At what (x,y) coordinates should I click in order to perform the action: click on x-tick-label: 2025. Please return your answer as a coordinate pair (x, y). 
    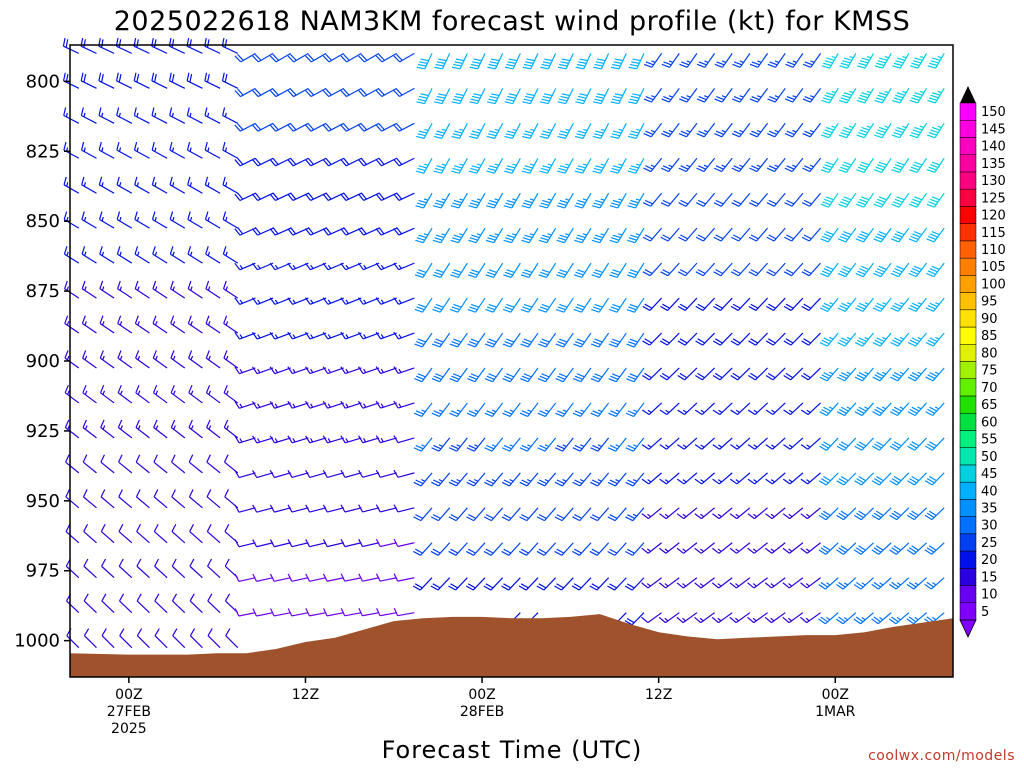
    Looking at the image, I should click on (129, 729).